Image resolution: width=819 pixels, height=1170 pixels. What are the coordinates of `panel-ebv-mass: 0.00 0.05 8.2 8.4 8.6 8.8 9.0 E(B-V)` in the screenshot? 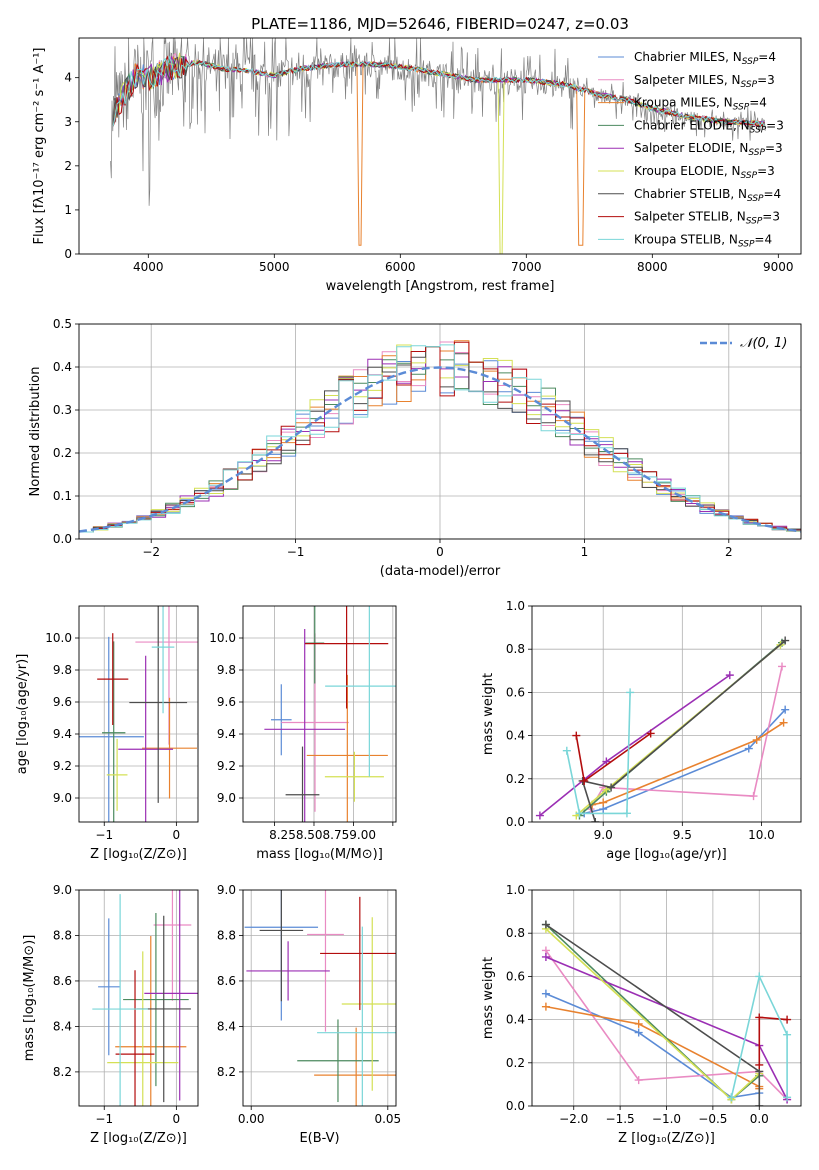 It's located at (309, 1014).